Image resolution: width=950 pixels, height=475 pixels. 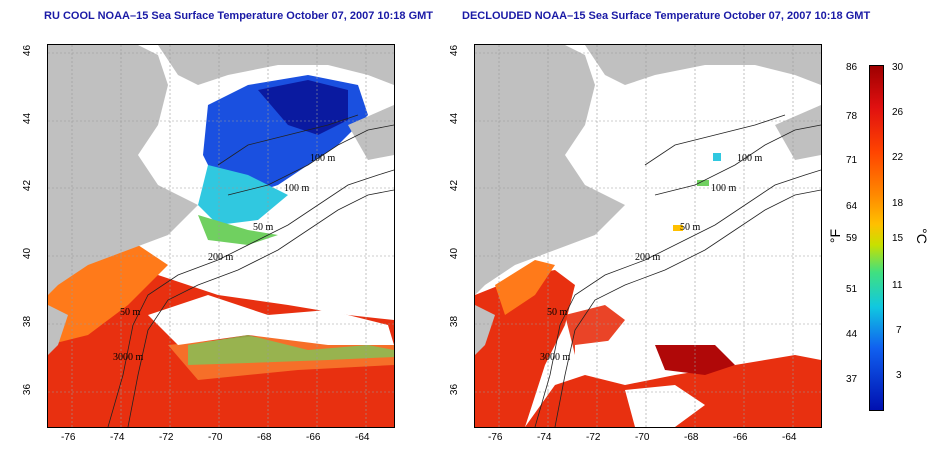 I want to click on f-tick: 78, so click(x=852, y=116).